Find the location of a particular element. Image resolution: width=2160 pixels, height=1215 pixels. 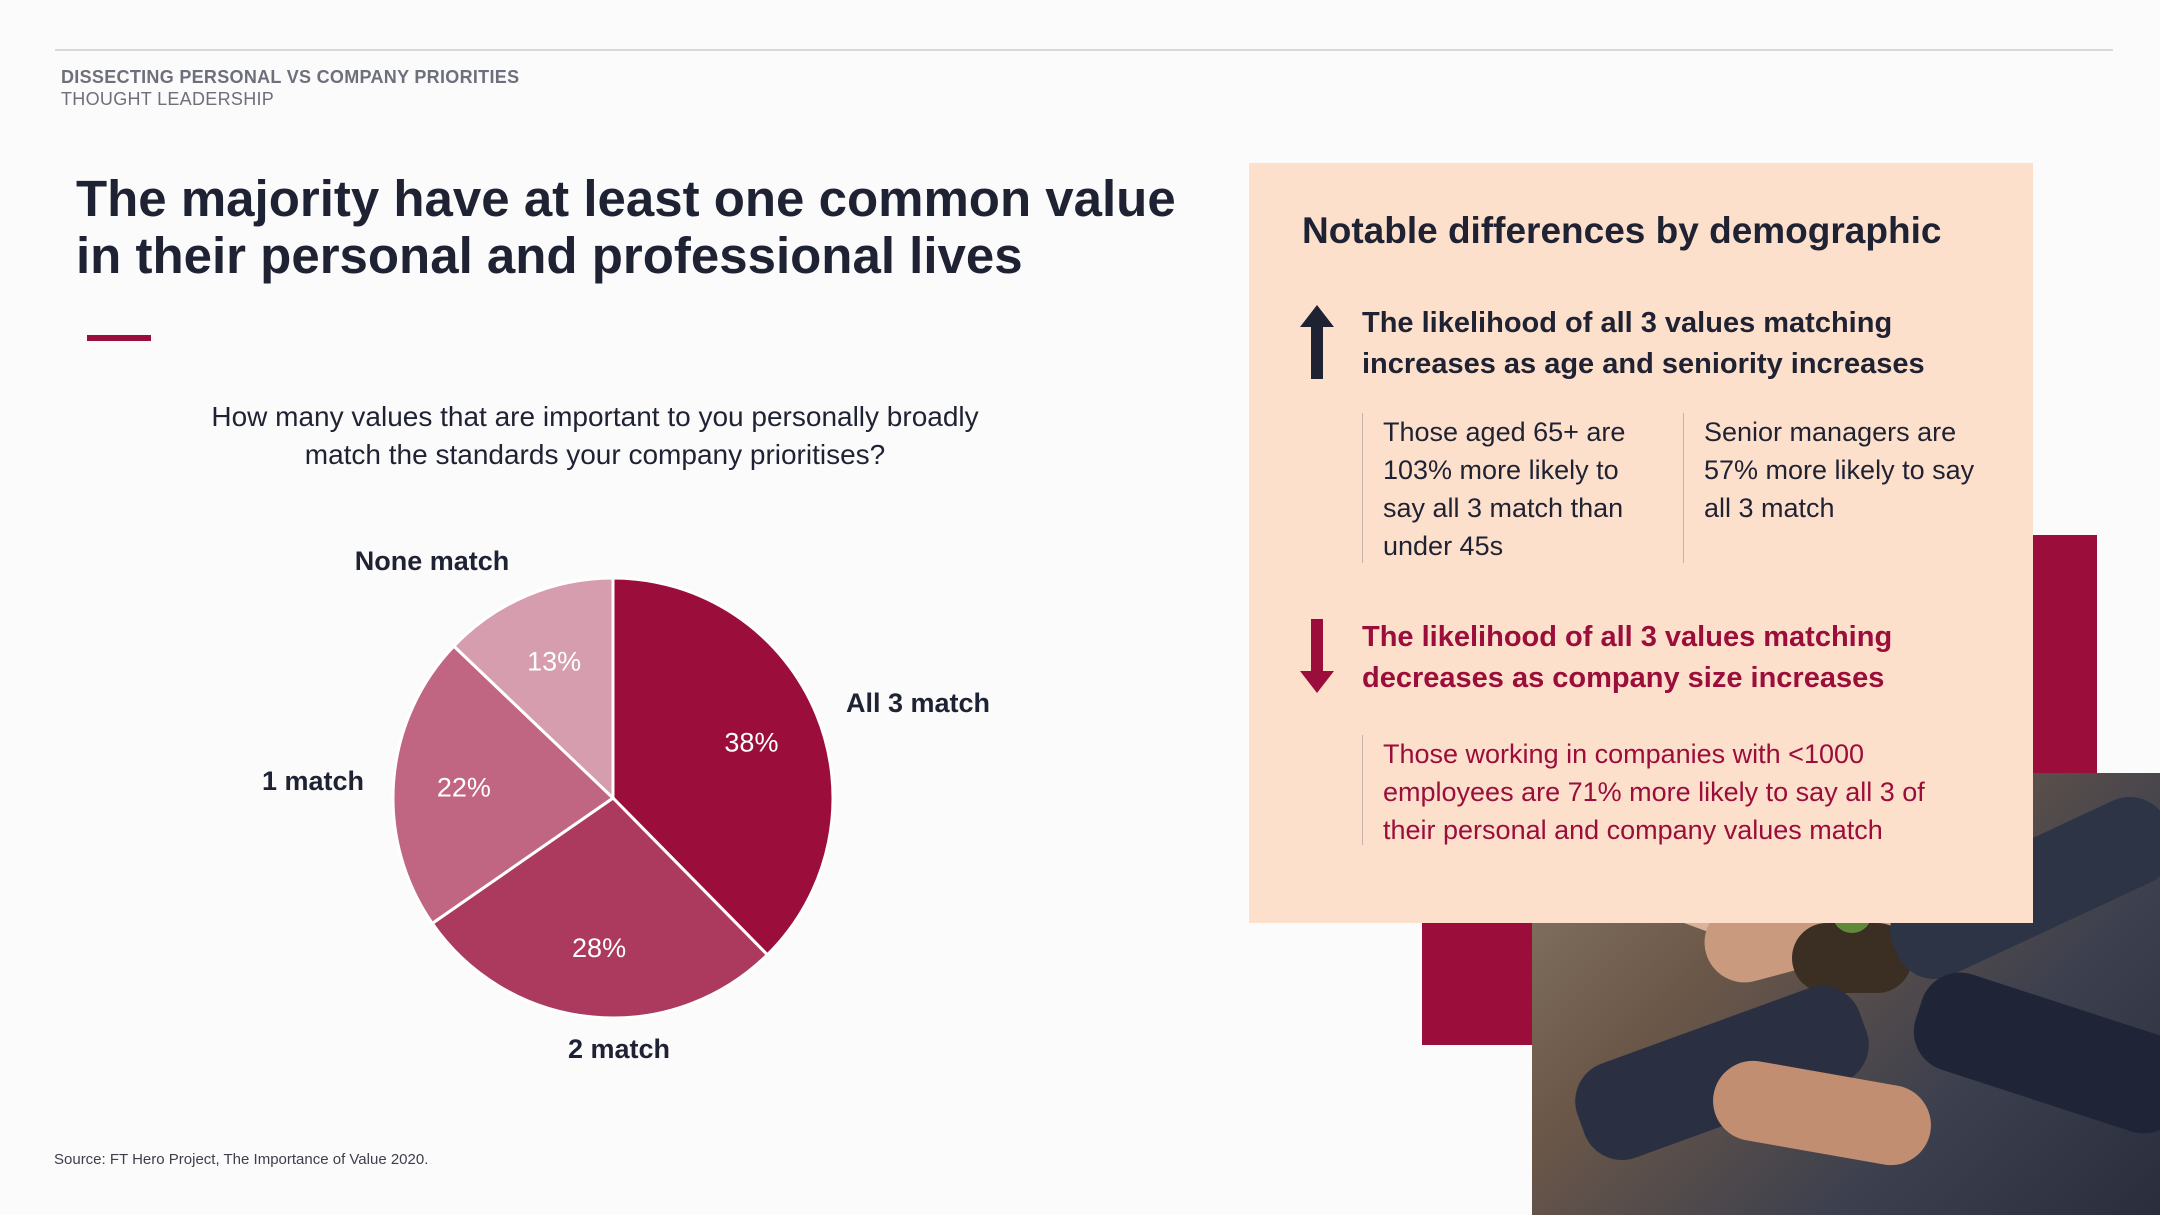

title-accent-bar is located at coordinates (119, 338).